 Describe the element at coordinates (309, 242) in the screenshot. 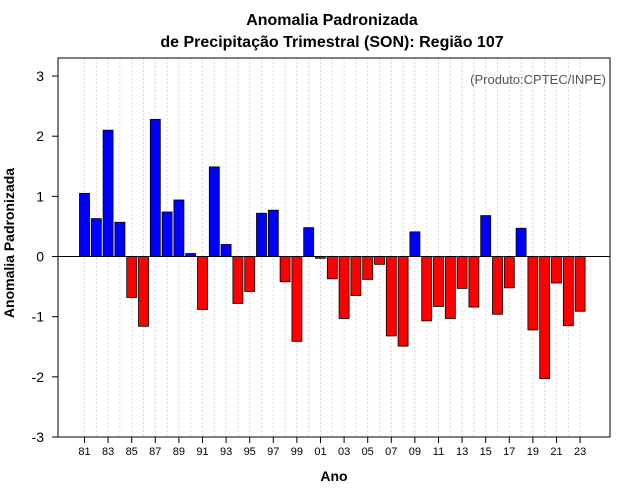

I see `bar-2000` at that location.